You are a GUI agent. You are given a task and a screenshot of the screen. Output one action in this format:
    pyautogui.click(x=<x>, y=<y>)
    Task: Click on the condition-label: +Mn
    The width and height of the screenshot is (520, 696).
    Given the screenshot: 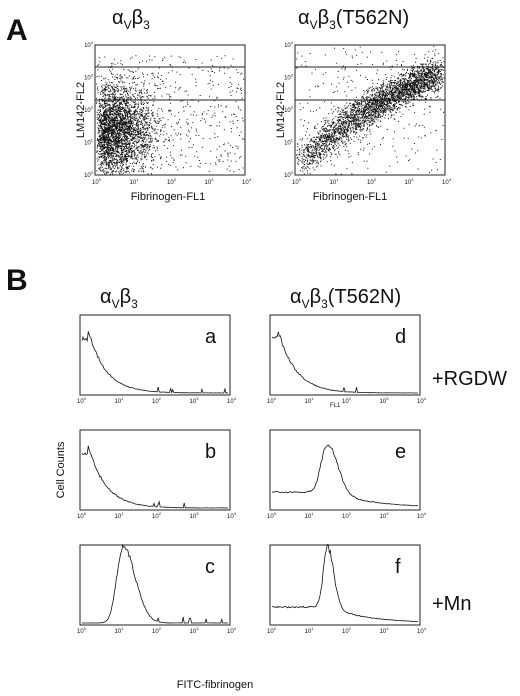 What is the action you would take?
    pyautogui.click(x=451, y=604)
    